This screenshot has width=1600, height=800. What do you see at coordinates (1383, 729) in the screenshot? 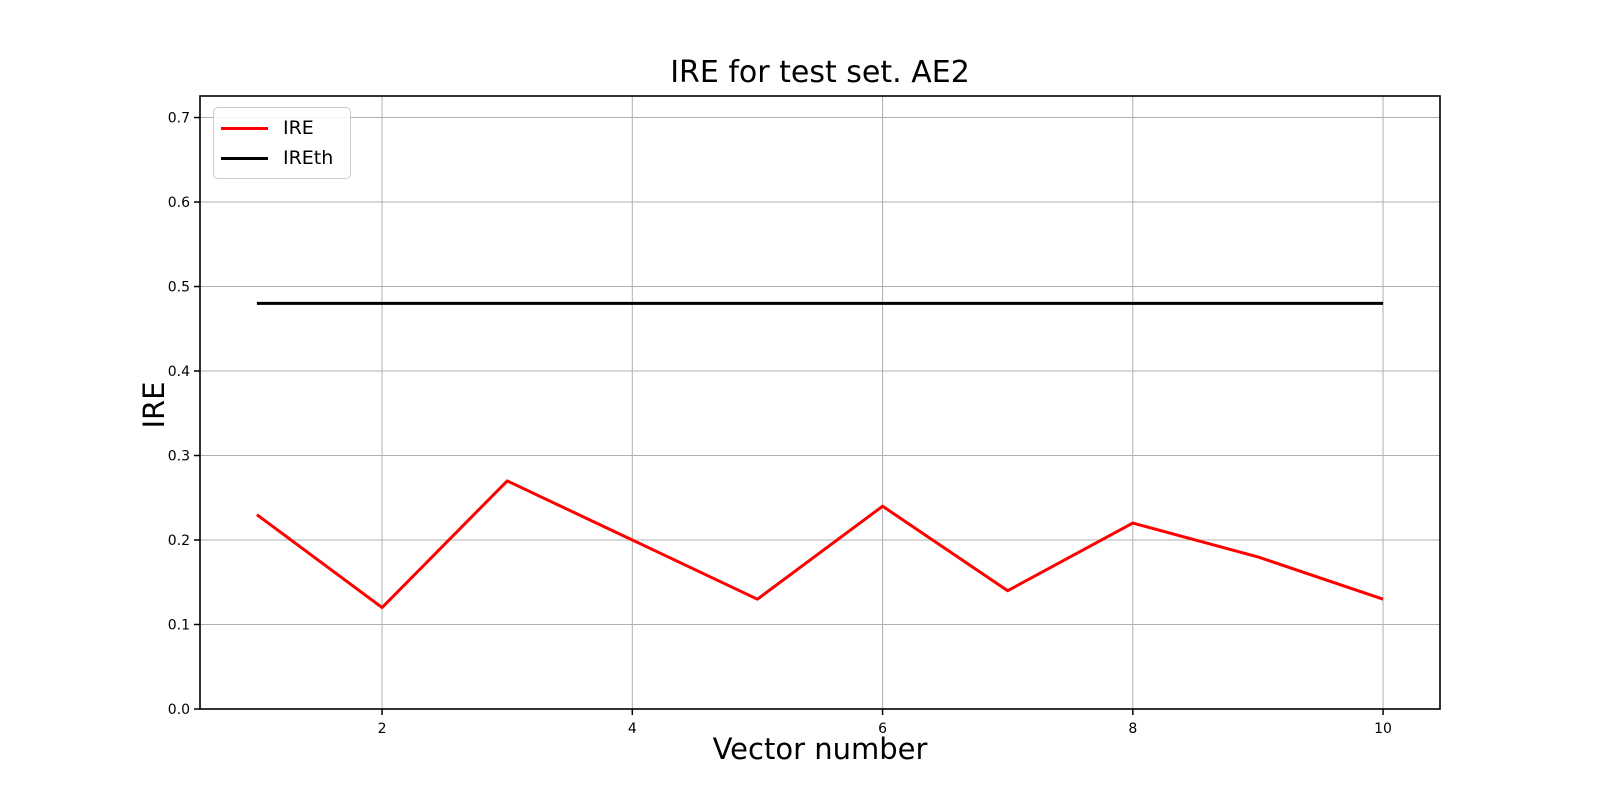
I see `x-tick-label: 10` at bounding box center [1383, 729].